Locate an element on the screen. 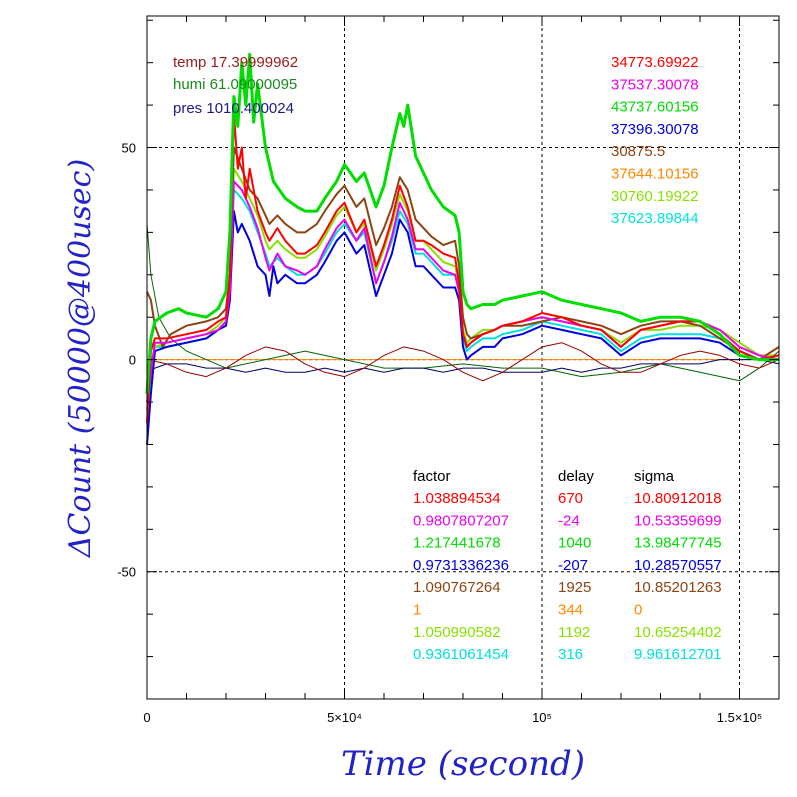 The height and width of the screenshot is (797, 797). table-cell-factor: 0.9731336236 is located at coordinates (461, 565).